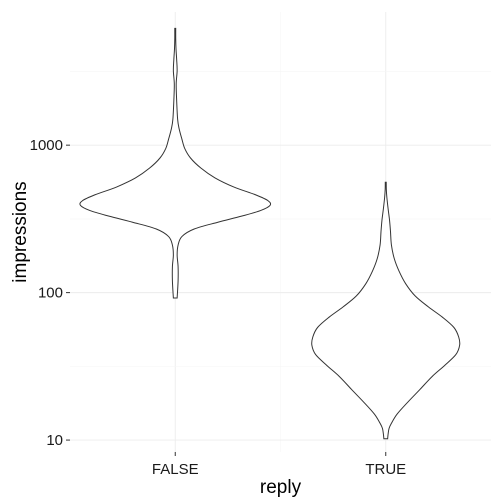 Image resolution: width=504 pixels, height=504 pixels. I want to click on x-tick-label: TRUE, so click(385, 469).